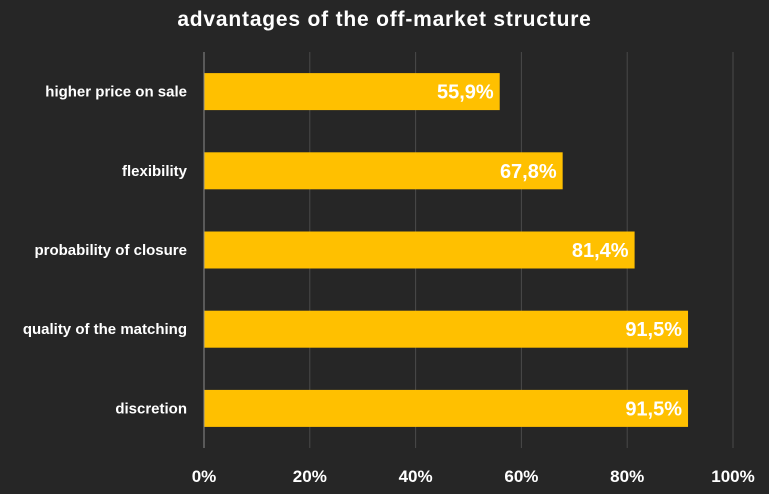 This screenshot has width=769, height=494. What do you see at coordinates (310, 476) in the screenshot?
I see `x-tick-label: 20%` at bounding box center [310, 476].